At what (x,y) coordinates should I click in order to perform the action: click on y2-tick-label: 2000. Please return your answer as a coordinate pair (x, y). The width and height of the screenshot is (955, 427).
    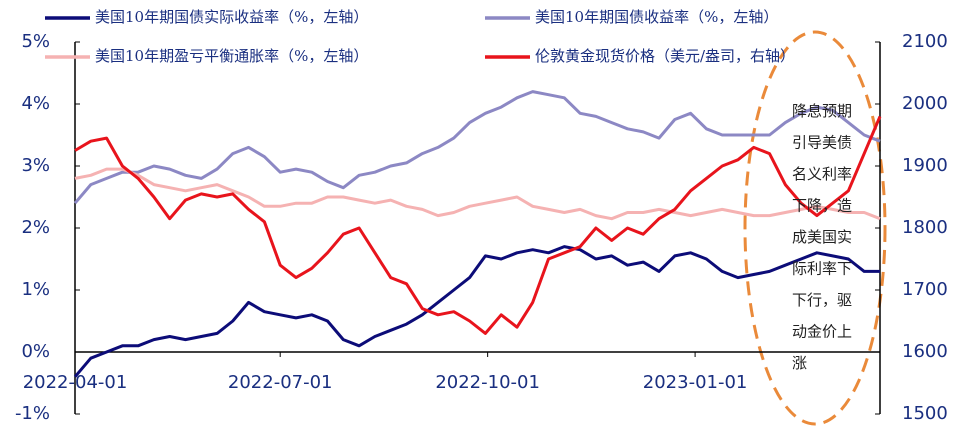
    Looking at the image, I should click on (925, 103).